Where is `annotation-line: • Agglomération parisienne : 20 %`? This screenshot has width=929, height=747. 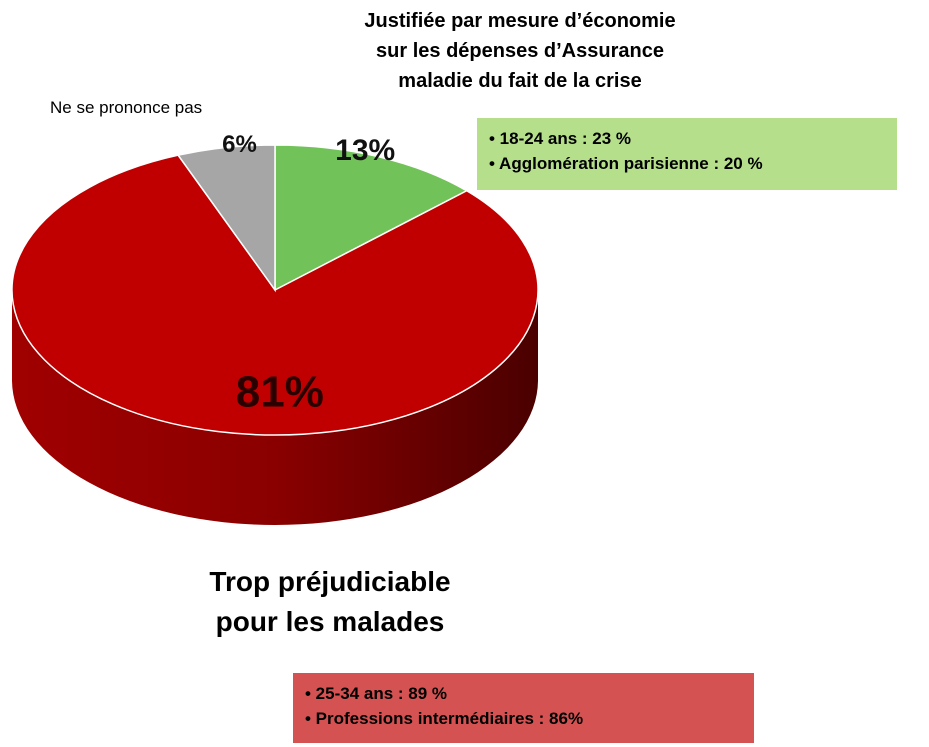
annotation-line: • Agglomération parisienne : 20 % is located at coordinates (626, 163).